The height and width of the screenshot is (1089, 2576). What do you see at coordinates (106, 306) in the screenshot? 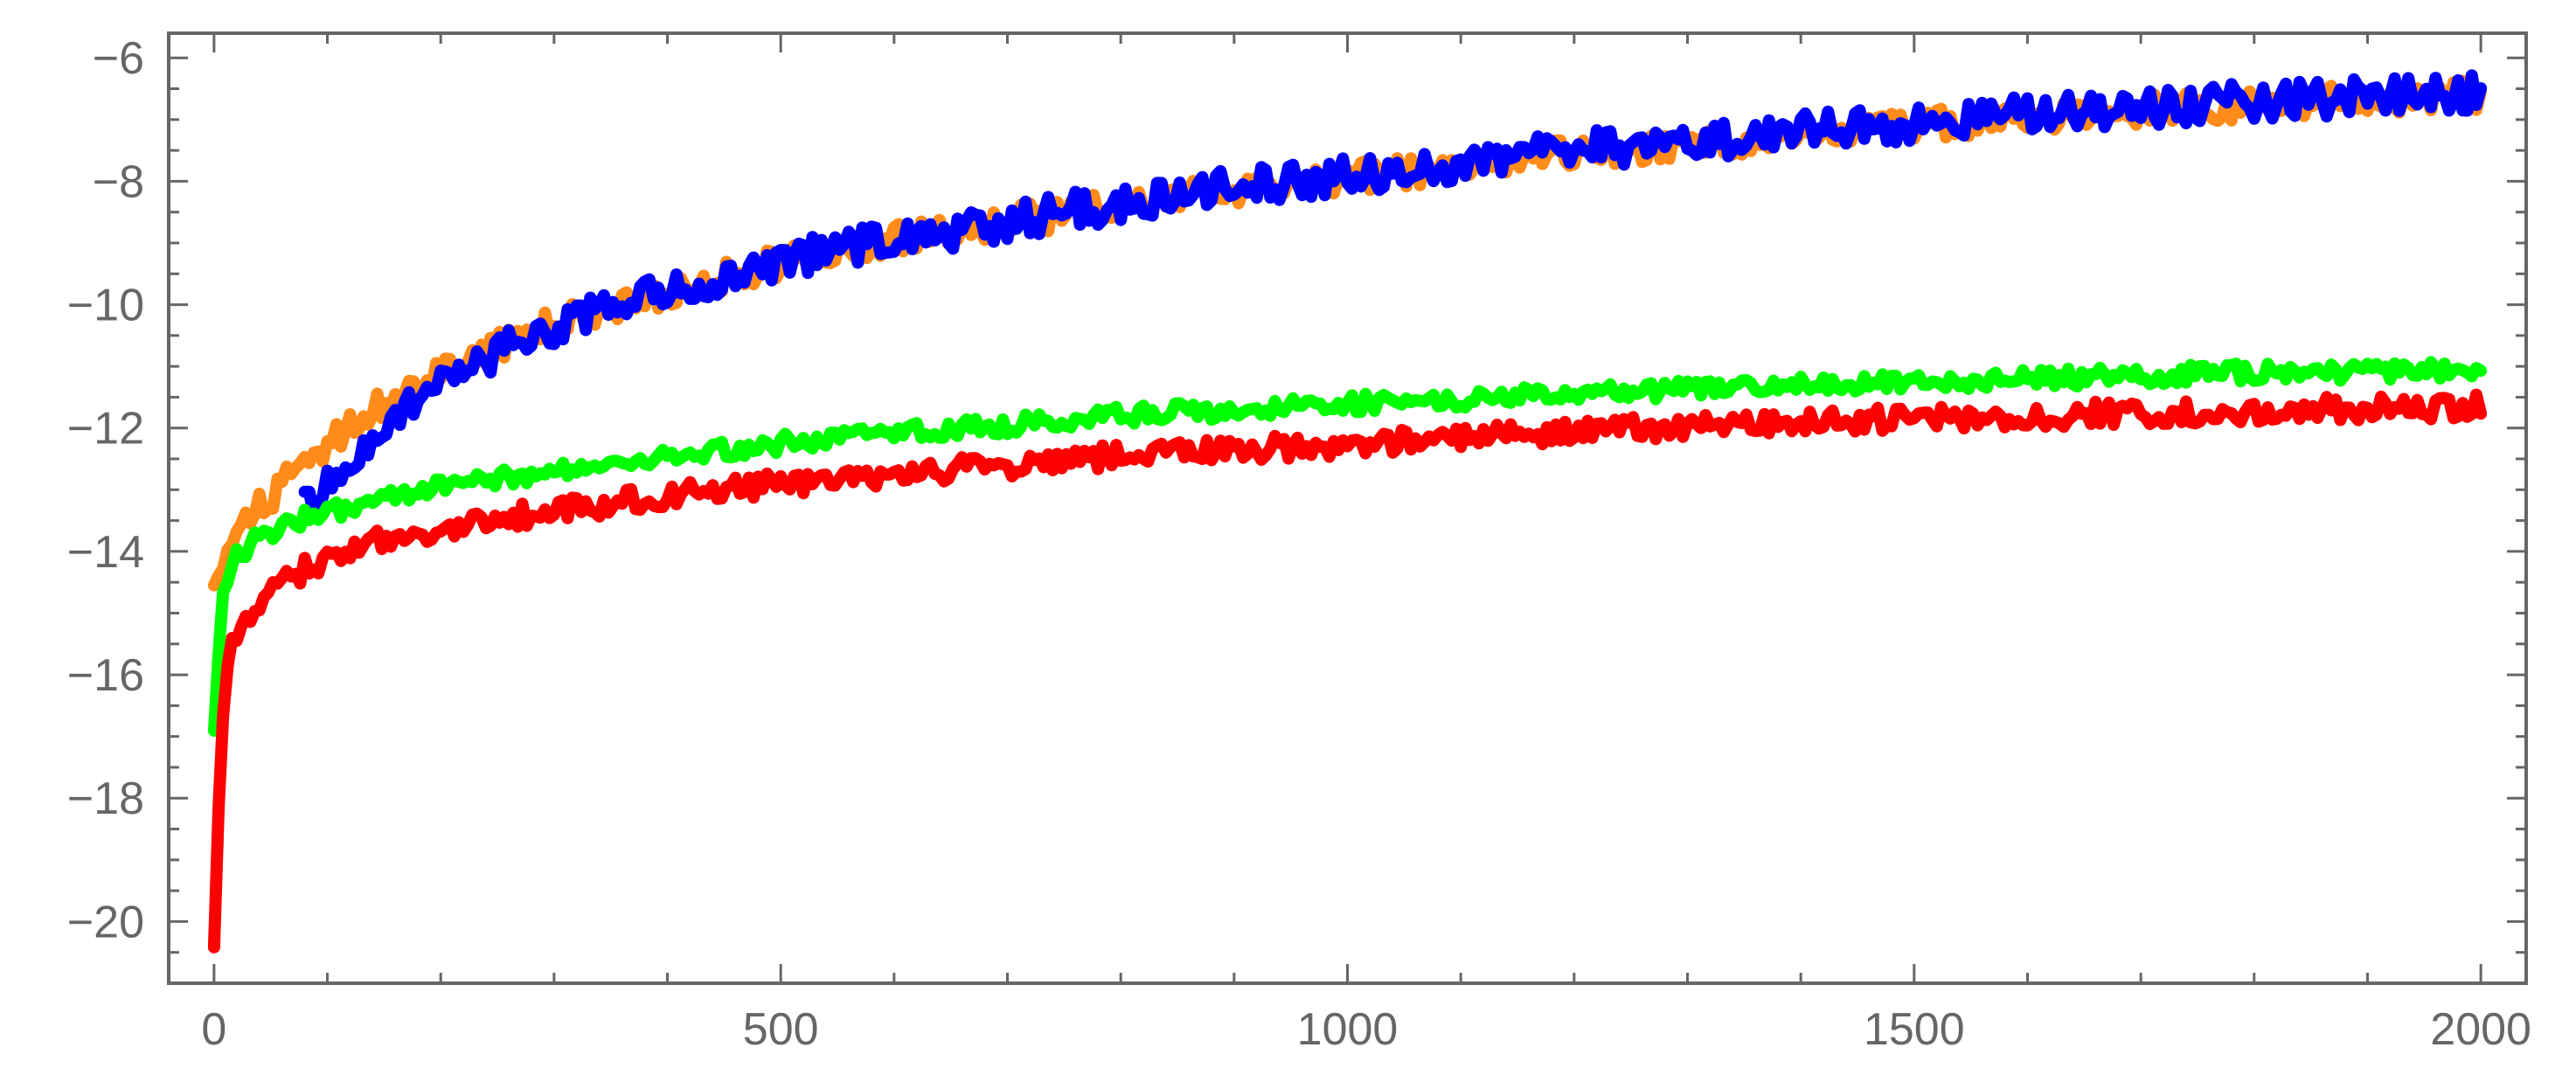
I see `y-tick-label: −10` at bounding box center [106, 306].